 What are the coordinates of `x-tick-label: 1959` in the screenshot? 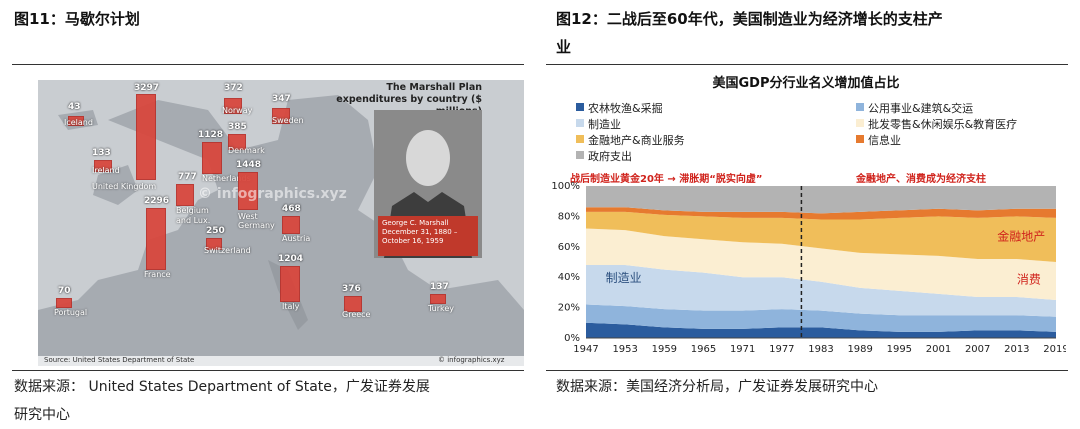 It's located at (664, 349).